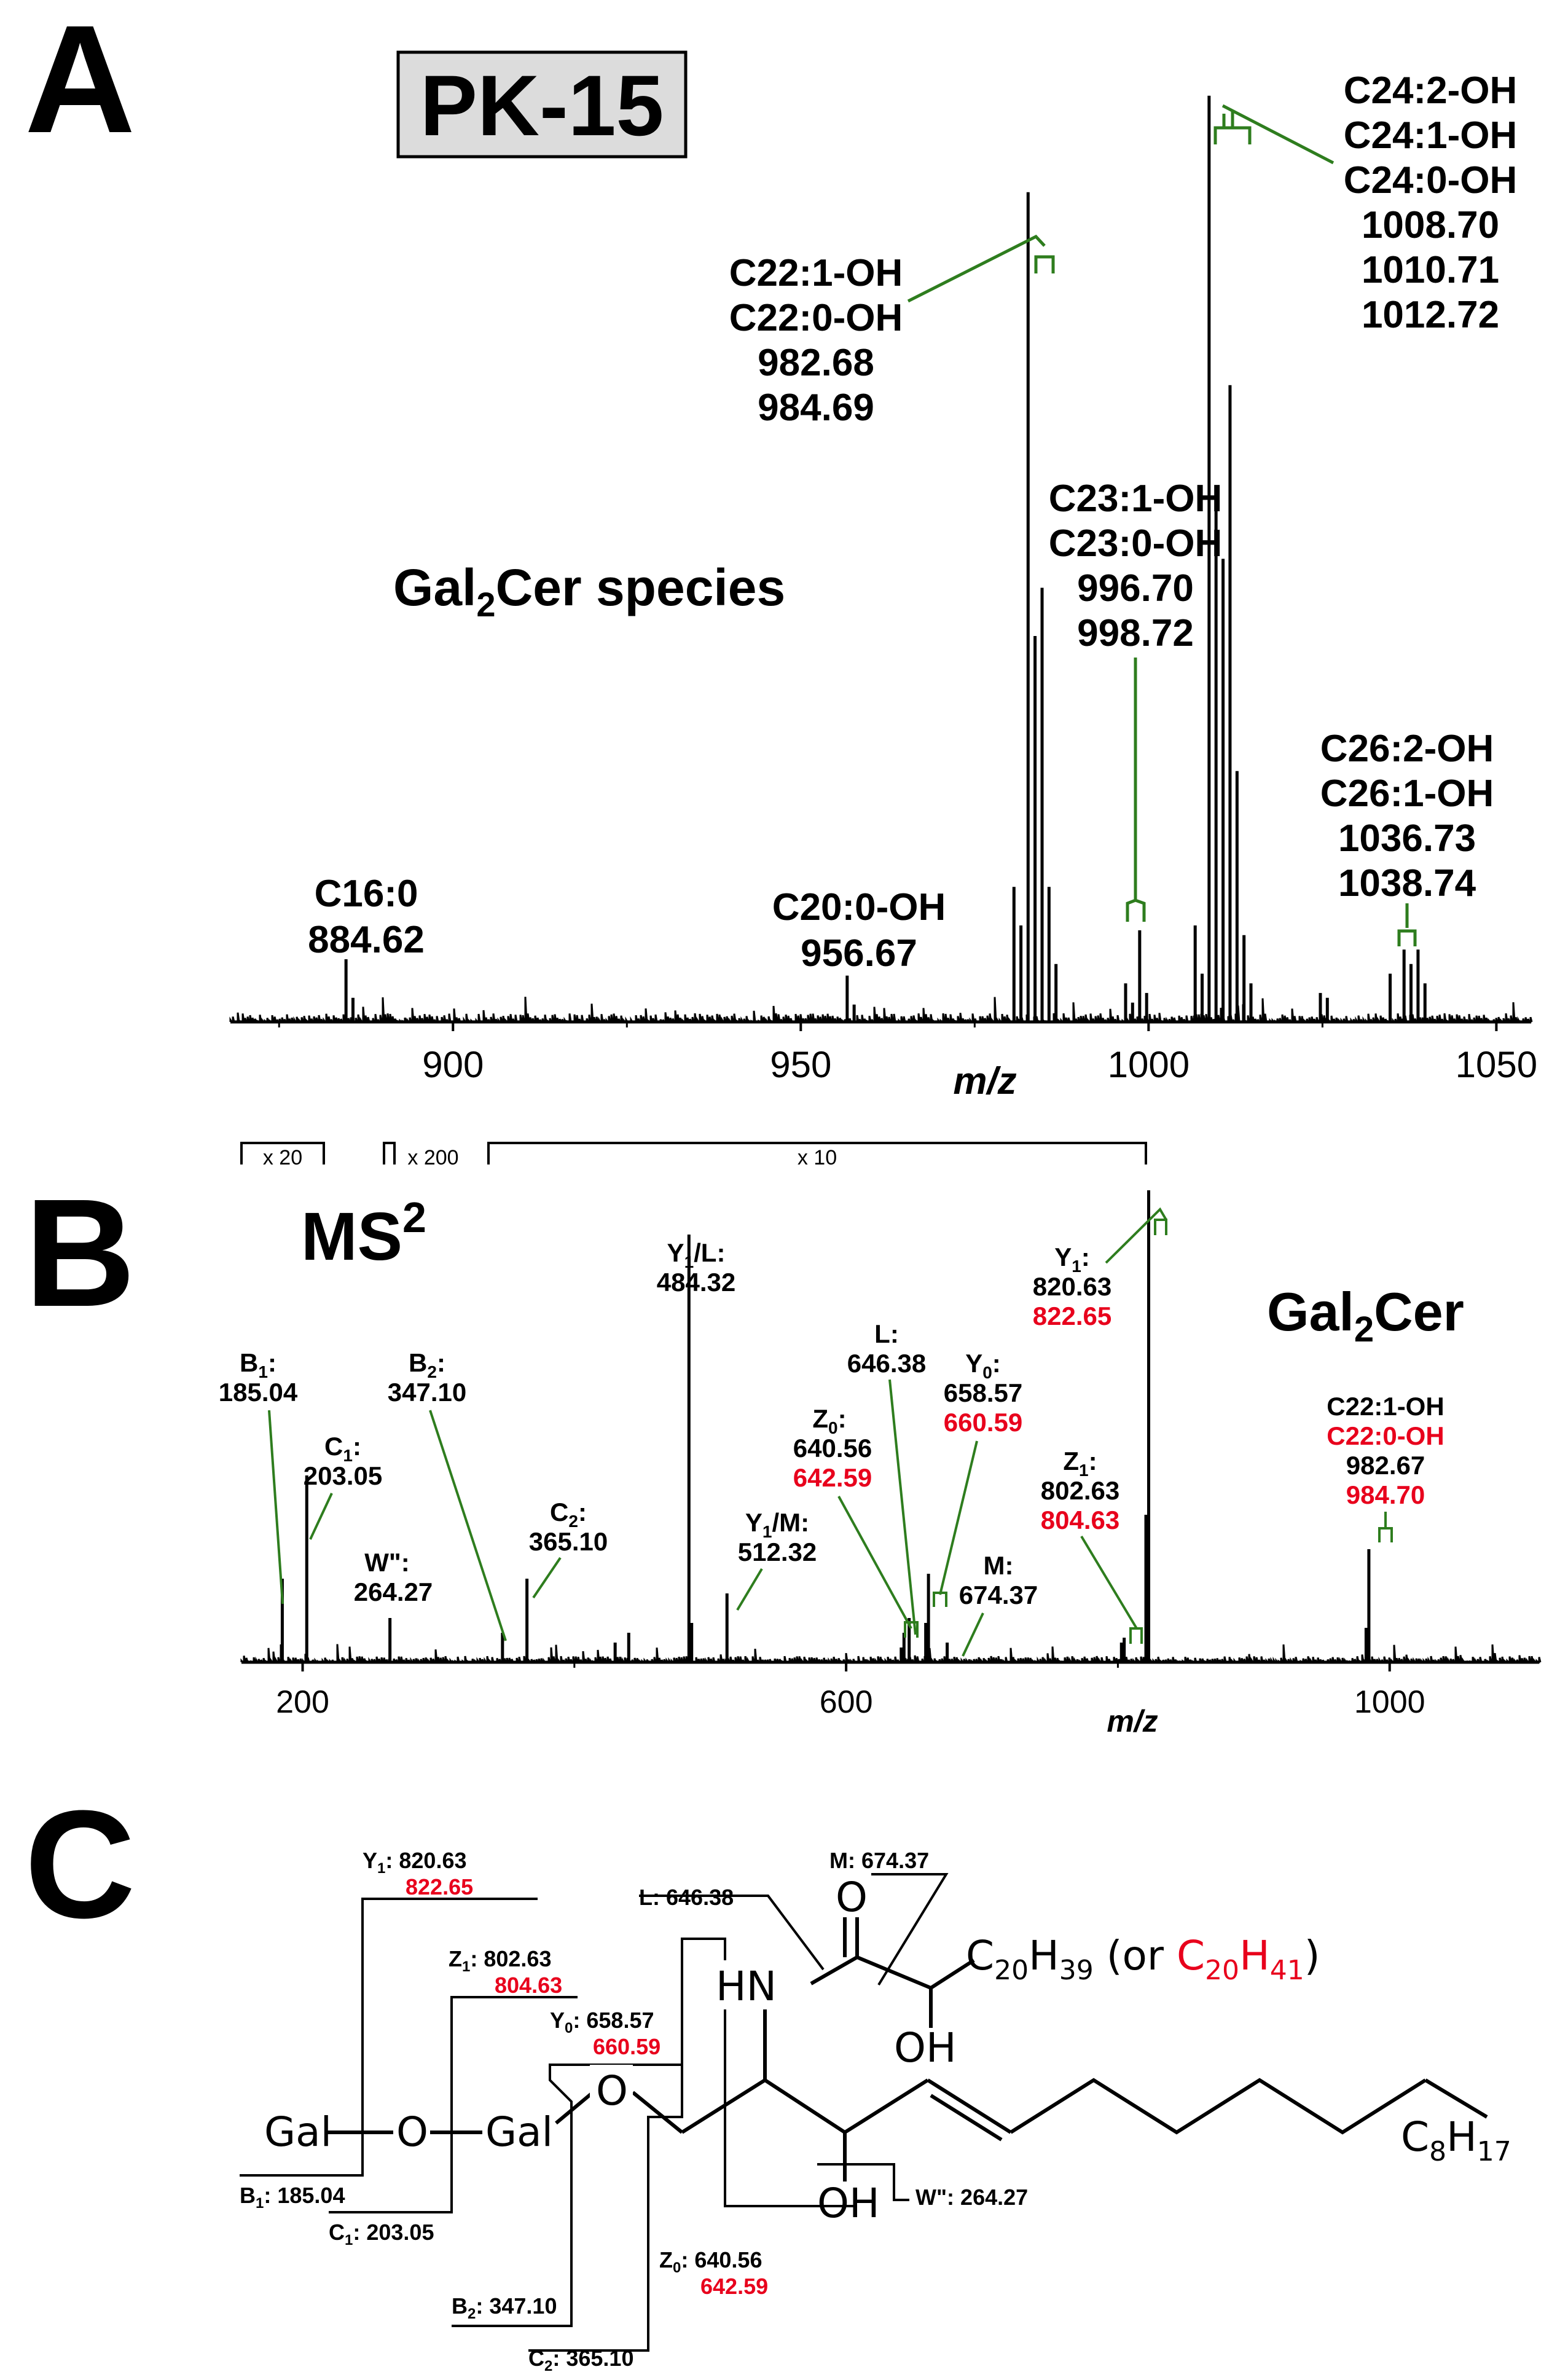 The height and width of the screenshot is (2372, 1568). What do you see at coordinates (816, 318) in the screenshot?
I see `label-c22-0: C22:0-OH` at bounding box center [816, 318].